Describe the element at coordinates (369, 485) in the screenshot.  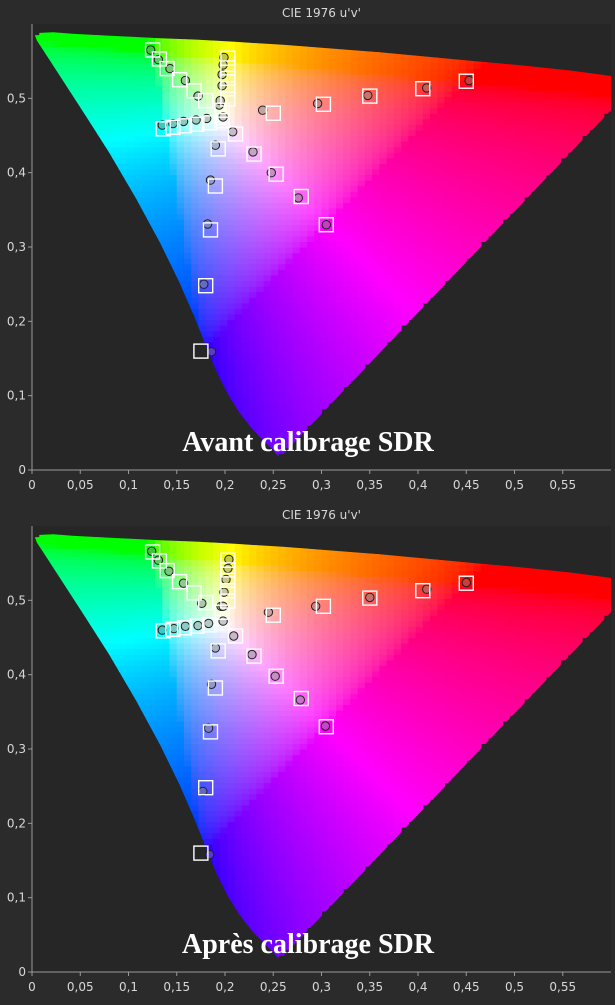
I see `x-tick-label: 0,35` at that location.